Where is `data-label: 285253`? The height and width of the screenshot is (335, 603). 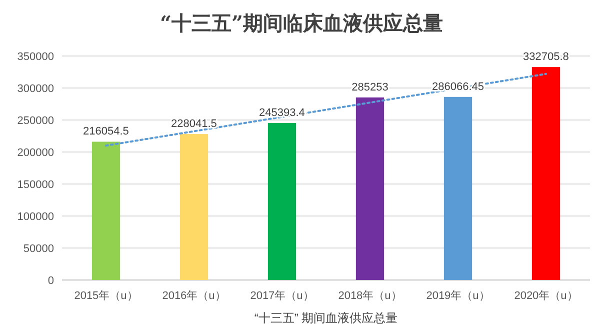 data-label: 285253 is located at coordinates (370, 87).